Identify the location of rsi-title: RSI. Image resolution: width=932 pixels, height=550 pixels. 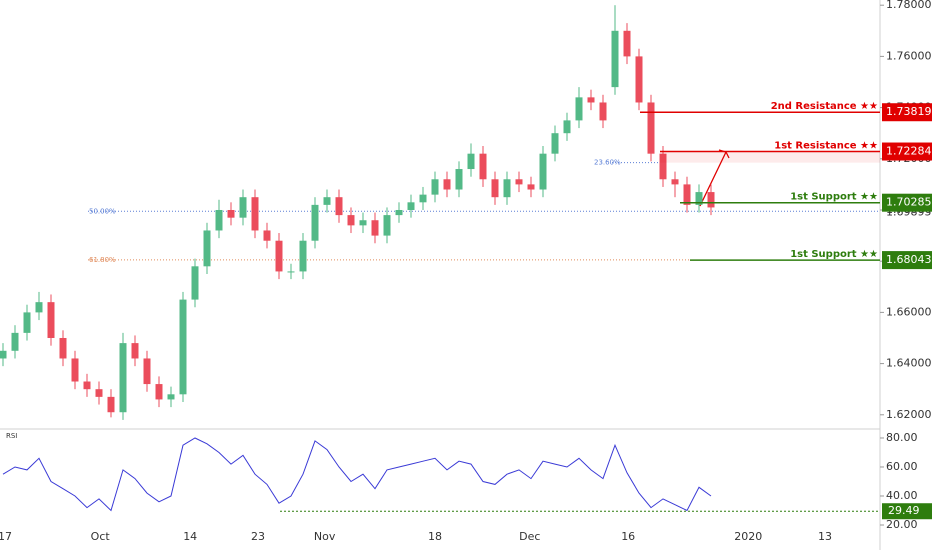
(11, 436).